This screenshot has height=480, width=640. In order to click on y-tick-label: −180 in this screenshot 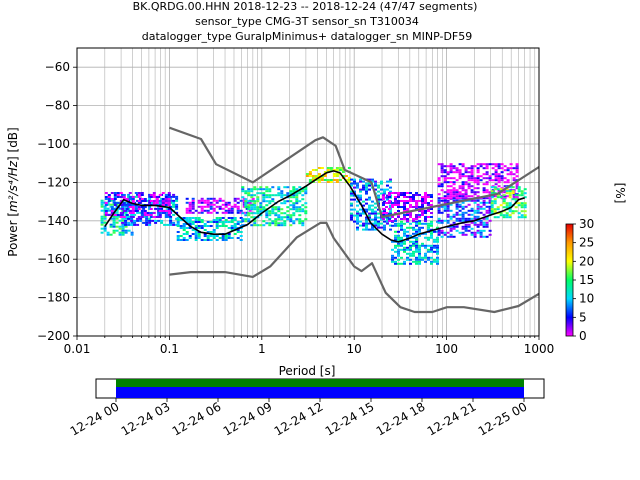, I will do `click(53, 298)`.